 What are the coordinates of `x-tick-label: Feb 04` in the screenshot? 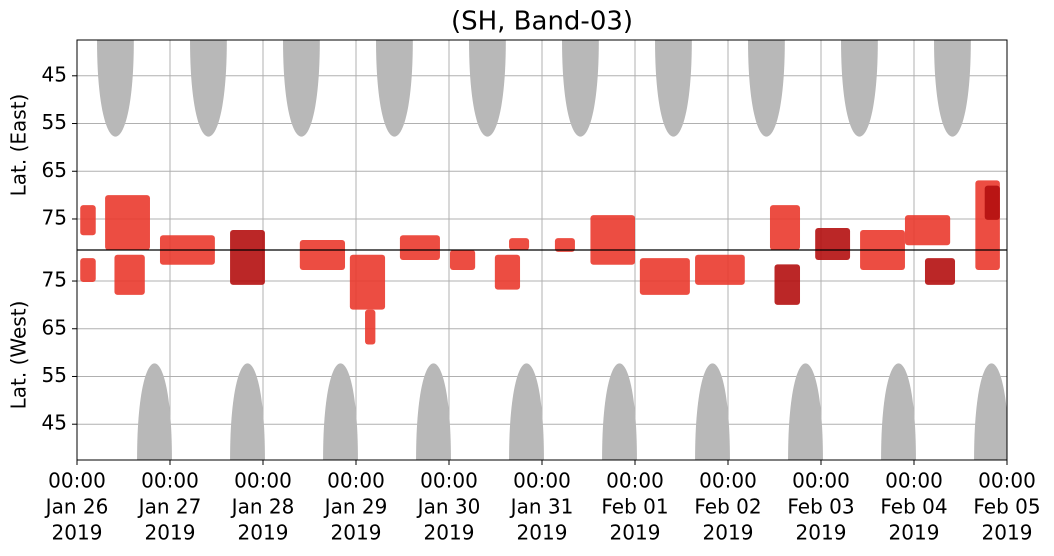 It's located at (913, 507).